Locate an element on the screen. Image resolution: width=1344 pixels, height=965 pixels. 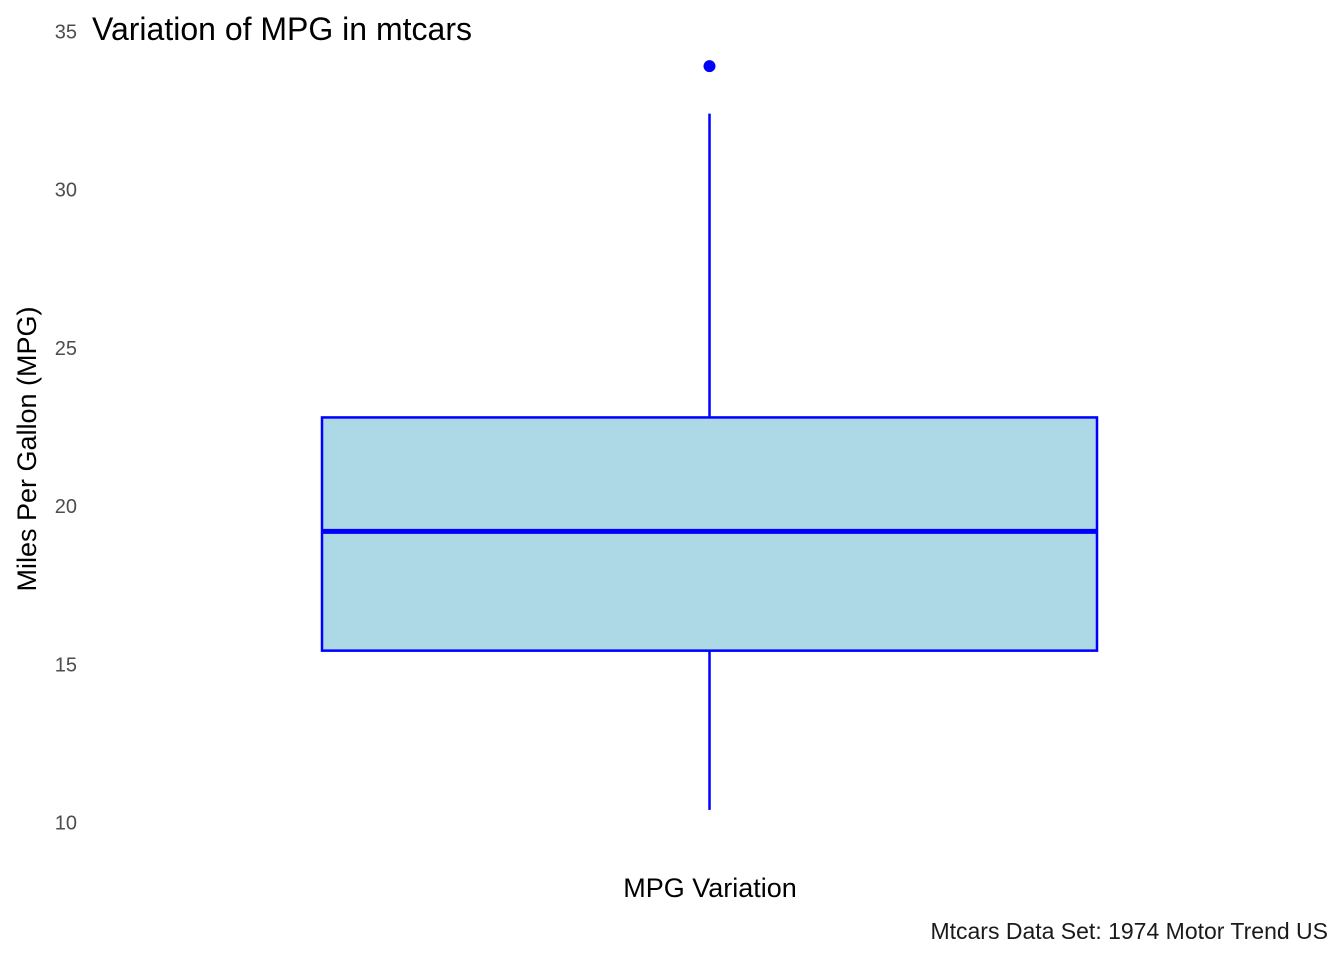
y-tick-label: 15 is located at coordinates (66, 665).